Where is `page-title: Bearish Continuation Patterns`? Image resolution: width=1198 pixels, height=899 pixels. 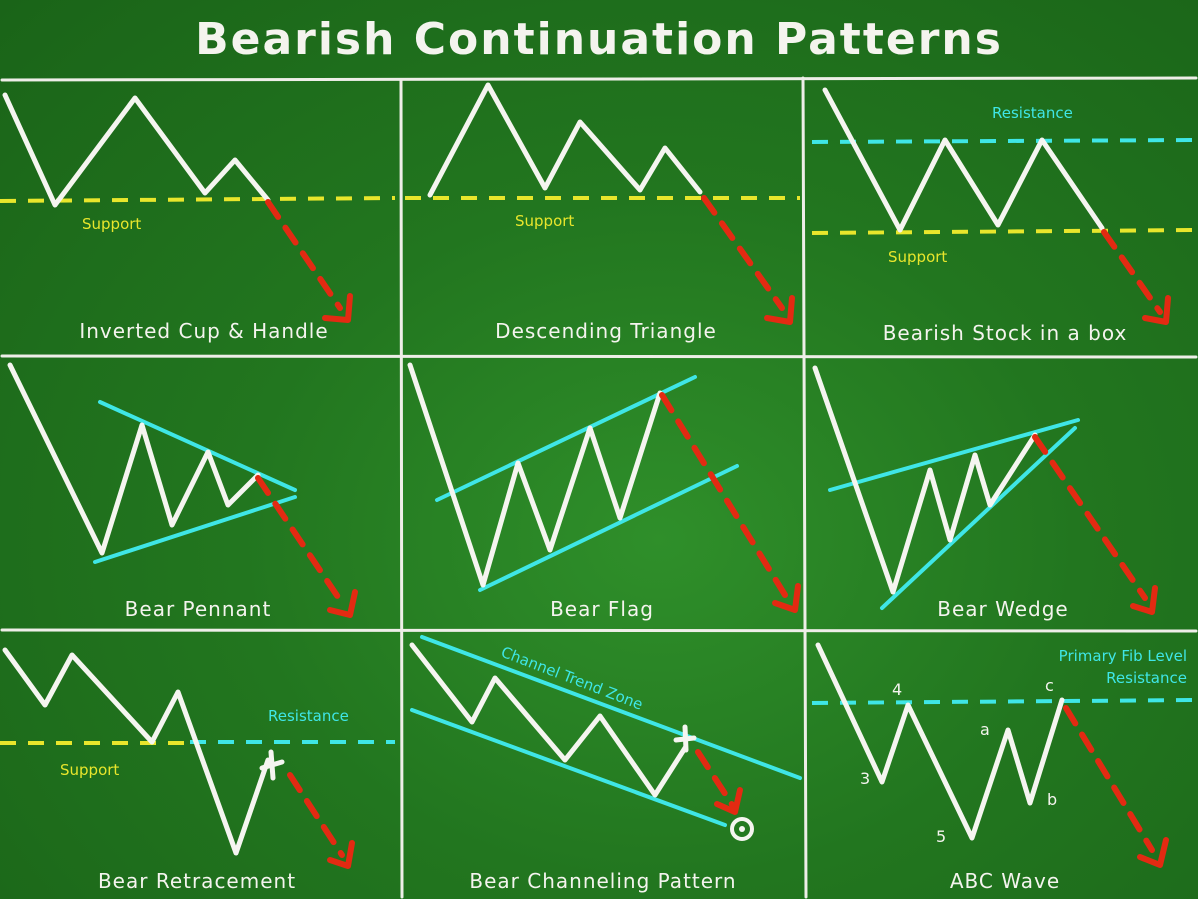 page-title: Bearish Continuation Patterns is located at coordinates (599, 39).